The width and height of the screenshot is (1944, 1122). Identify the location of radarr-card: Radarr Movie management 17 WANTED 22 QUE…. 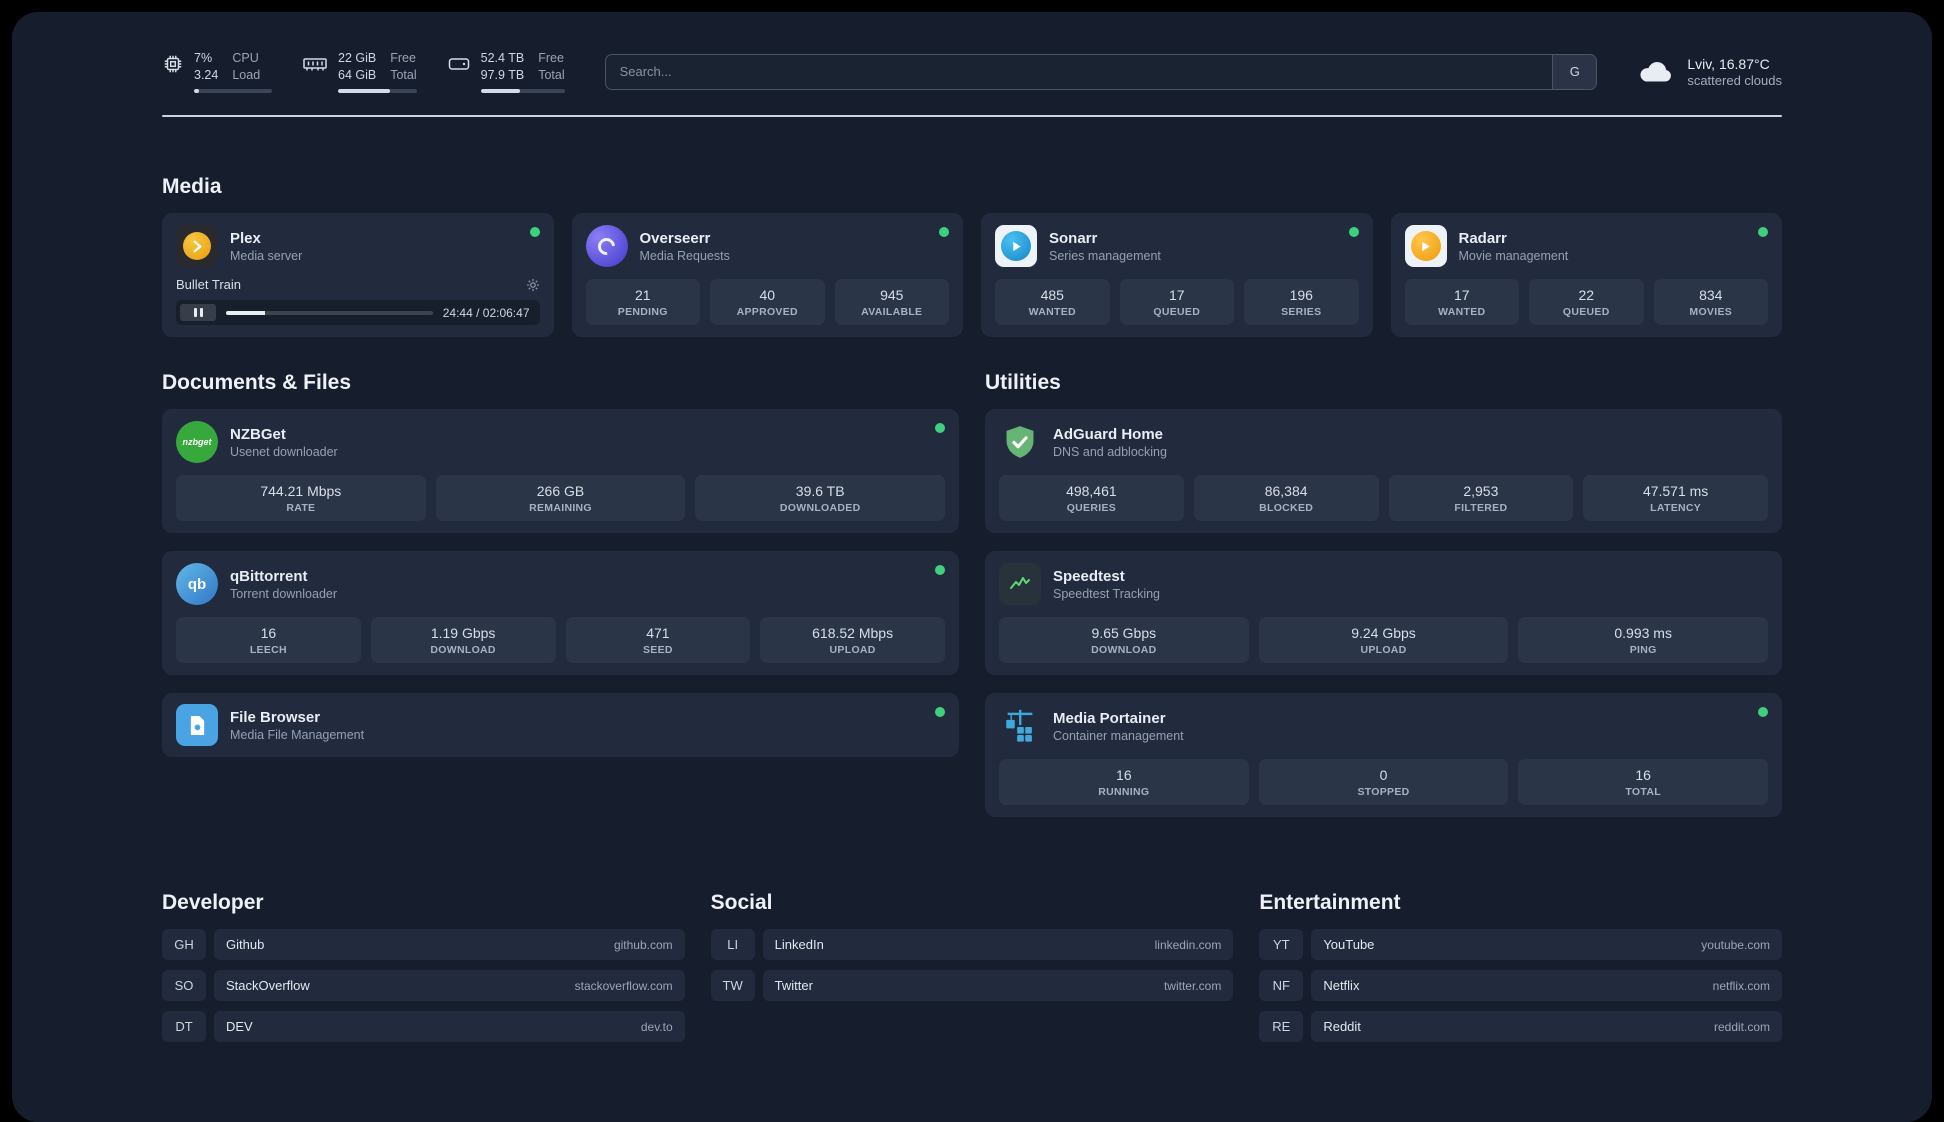
(1586, 275).